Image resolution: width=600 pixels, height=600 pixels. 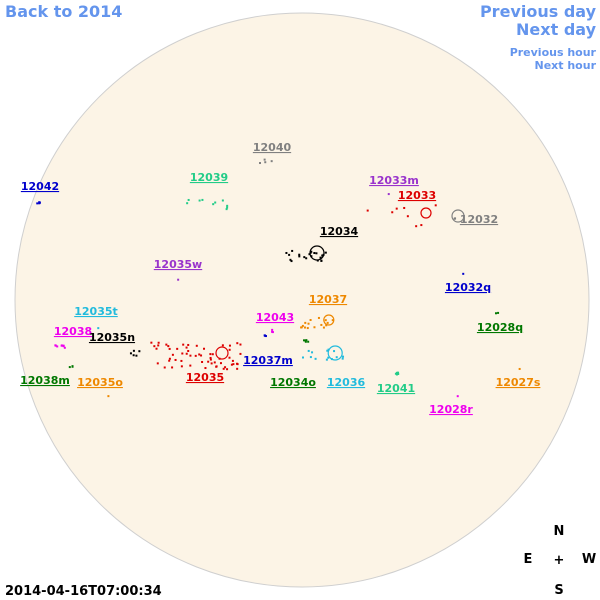 I want to click on region-label: 12035w, so click(x=178, y=264).